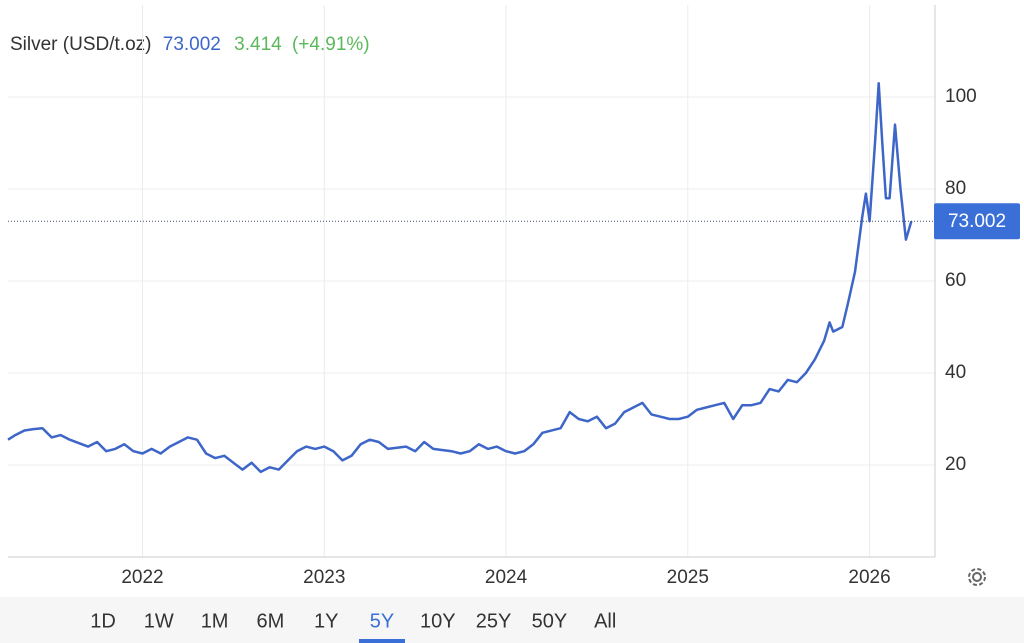 This screenshot has height=643, width=1024. Describe the element at coordinates (438, 621) in the screenshot. I see `range-button: 10Y` at that location.